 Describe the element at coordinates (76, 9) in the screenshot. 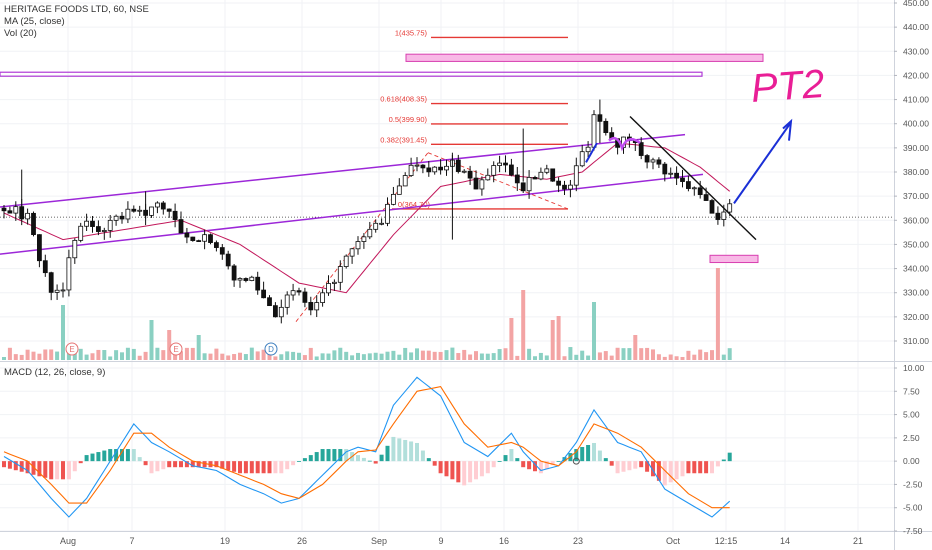

I see `symbol-title: HERITAGE FOODS LTD, 60, NSE` at that location.